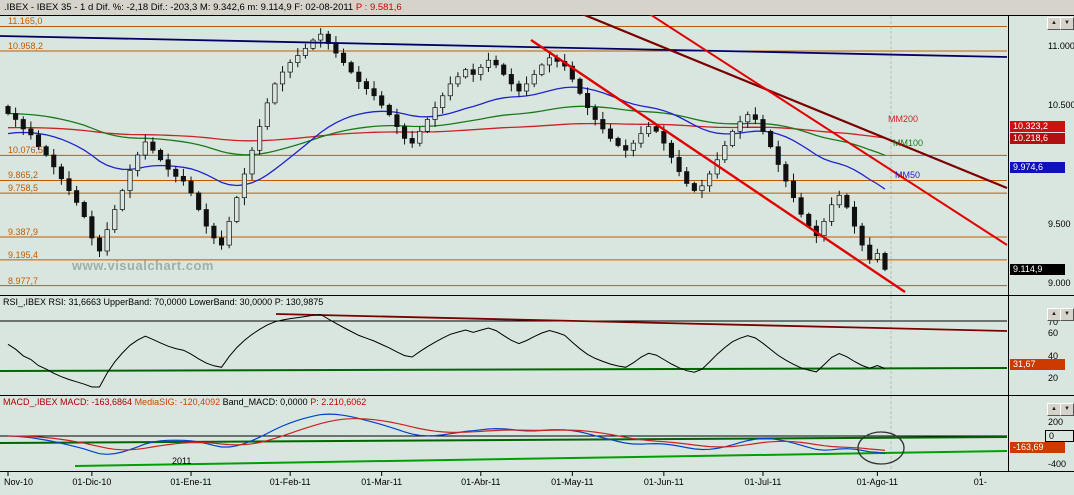  What do you see at coordinates (877, 482) in the screenshot?
I see `x-axis-label: 01-Ago-11` at bounding box center [877, 482].